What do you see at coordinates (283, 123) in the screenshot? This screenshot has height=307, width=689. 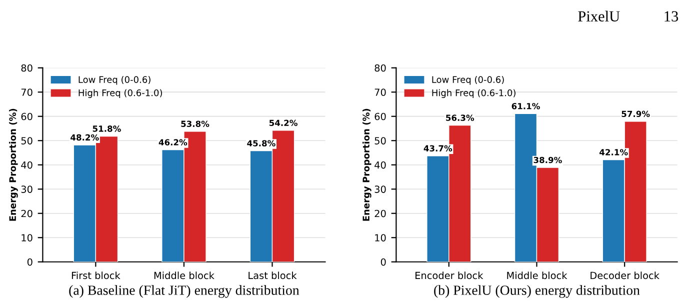 I see `data-label: 54.2%` at bounding box center [283, 123].